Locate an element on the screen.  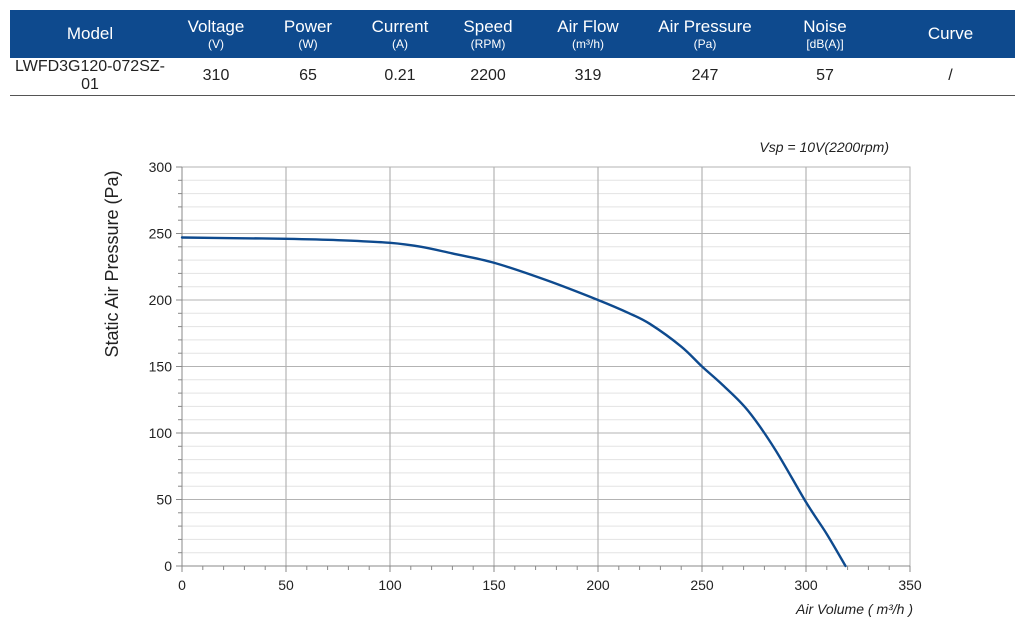
y-axis-title: Static Air Pressure (Pa) is located at coordinates (112, 263).